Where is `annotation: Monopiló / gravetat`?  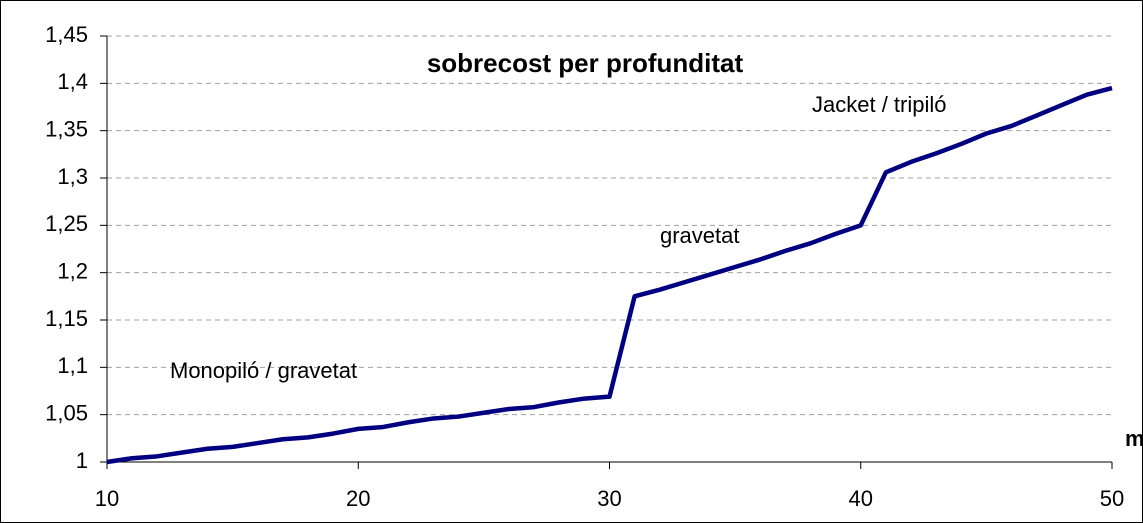
annotation: Monopiló / gravetat is located at coordinates (263, 370).